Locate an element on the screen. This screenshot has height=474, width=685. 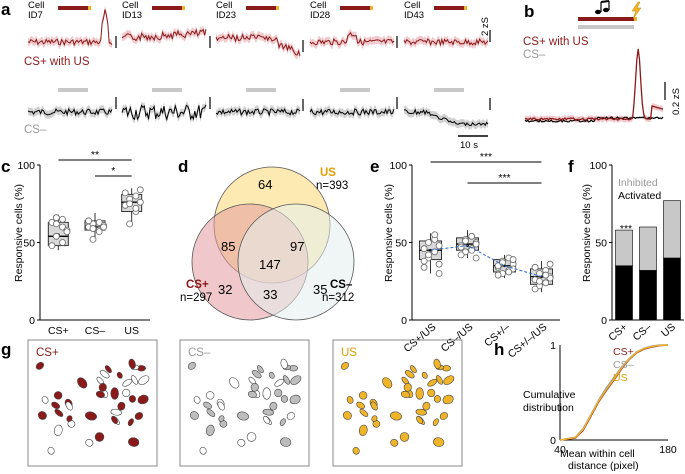
venn-us-cs-minus: 97 is located at coordinates (297, 246).